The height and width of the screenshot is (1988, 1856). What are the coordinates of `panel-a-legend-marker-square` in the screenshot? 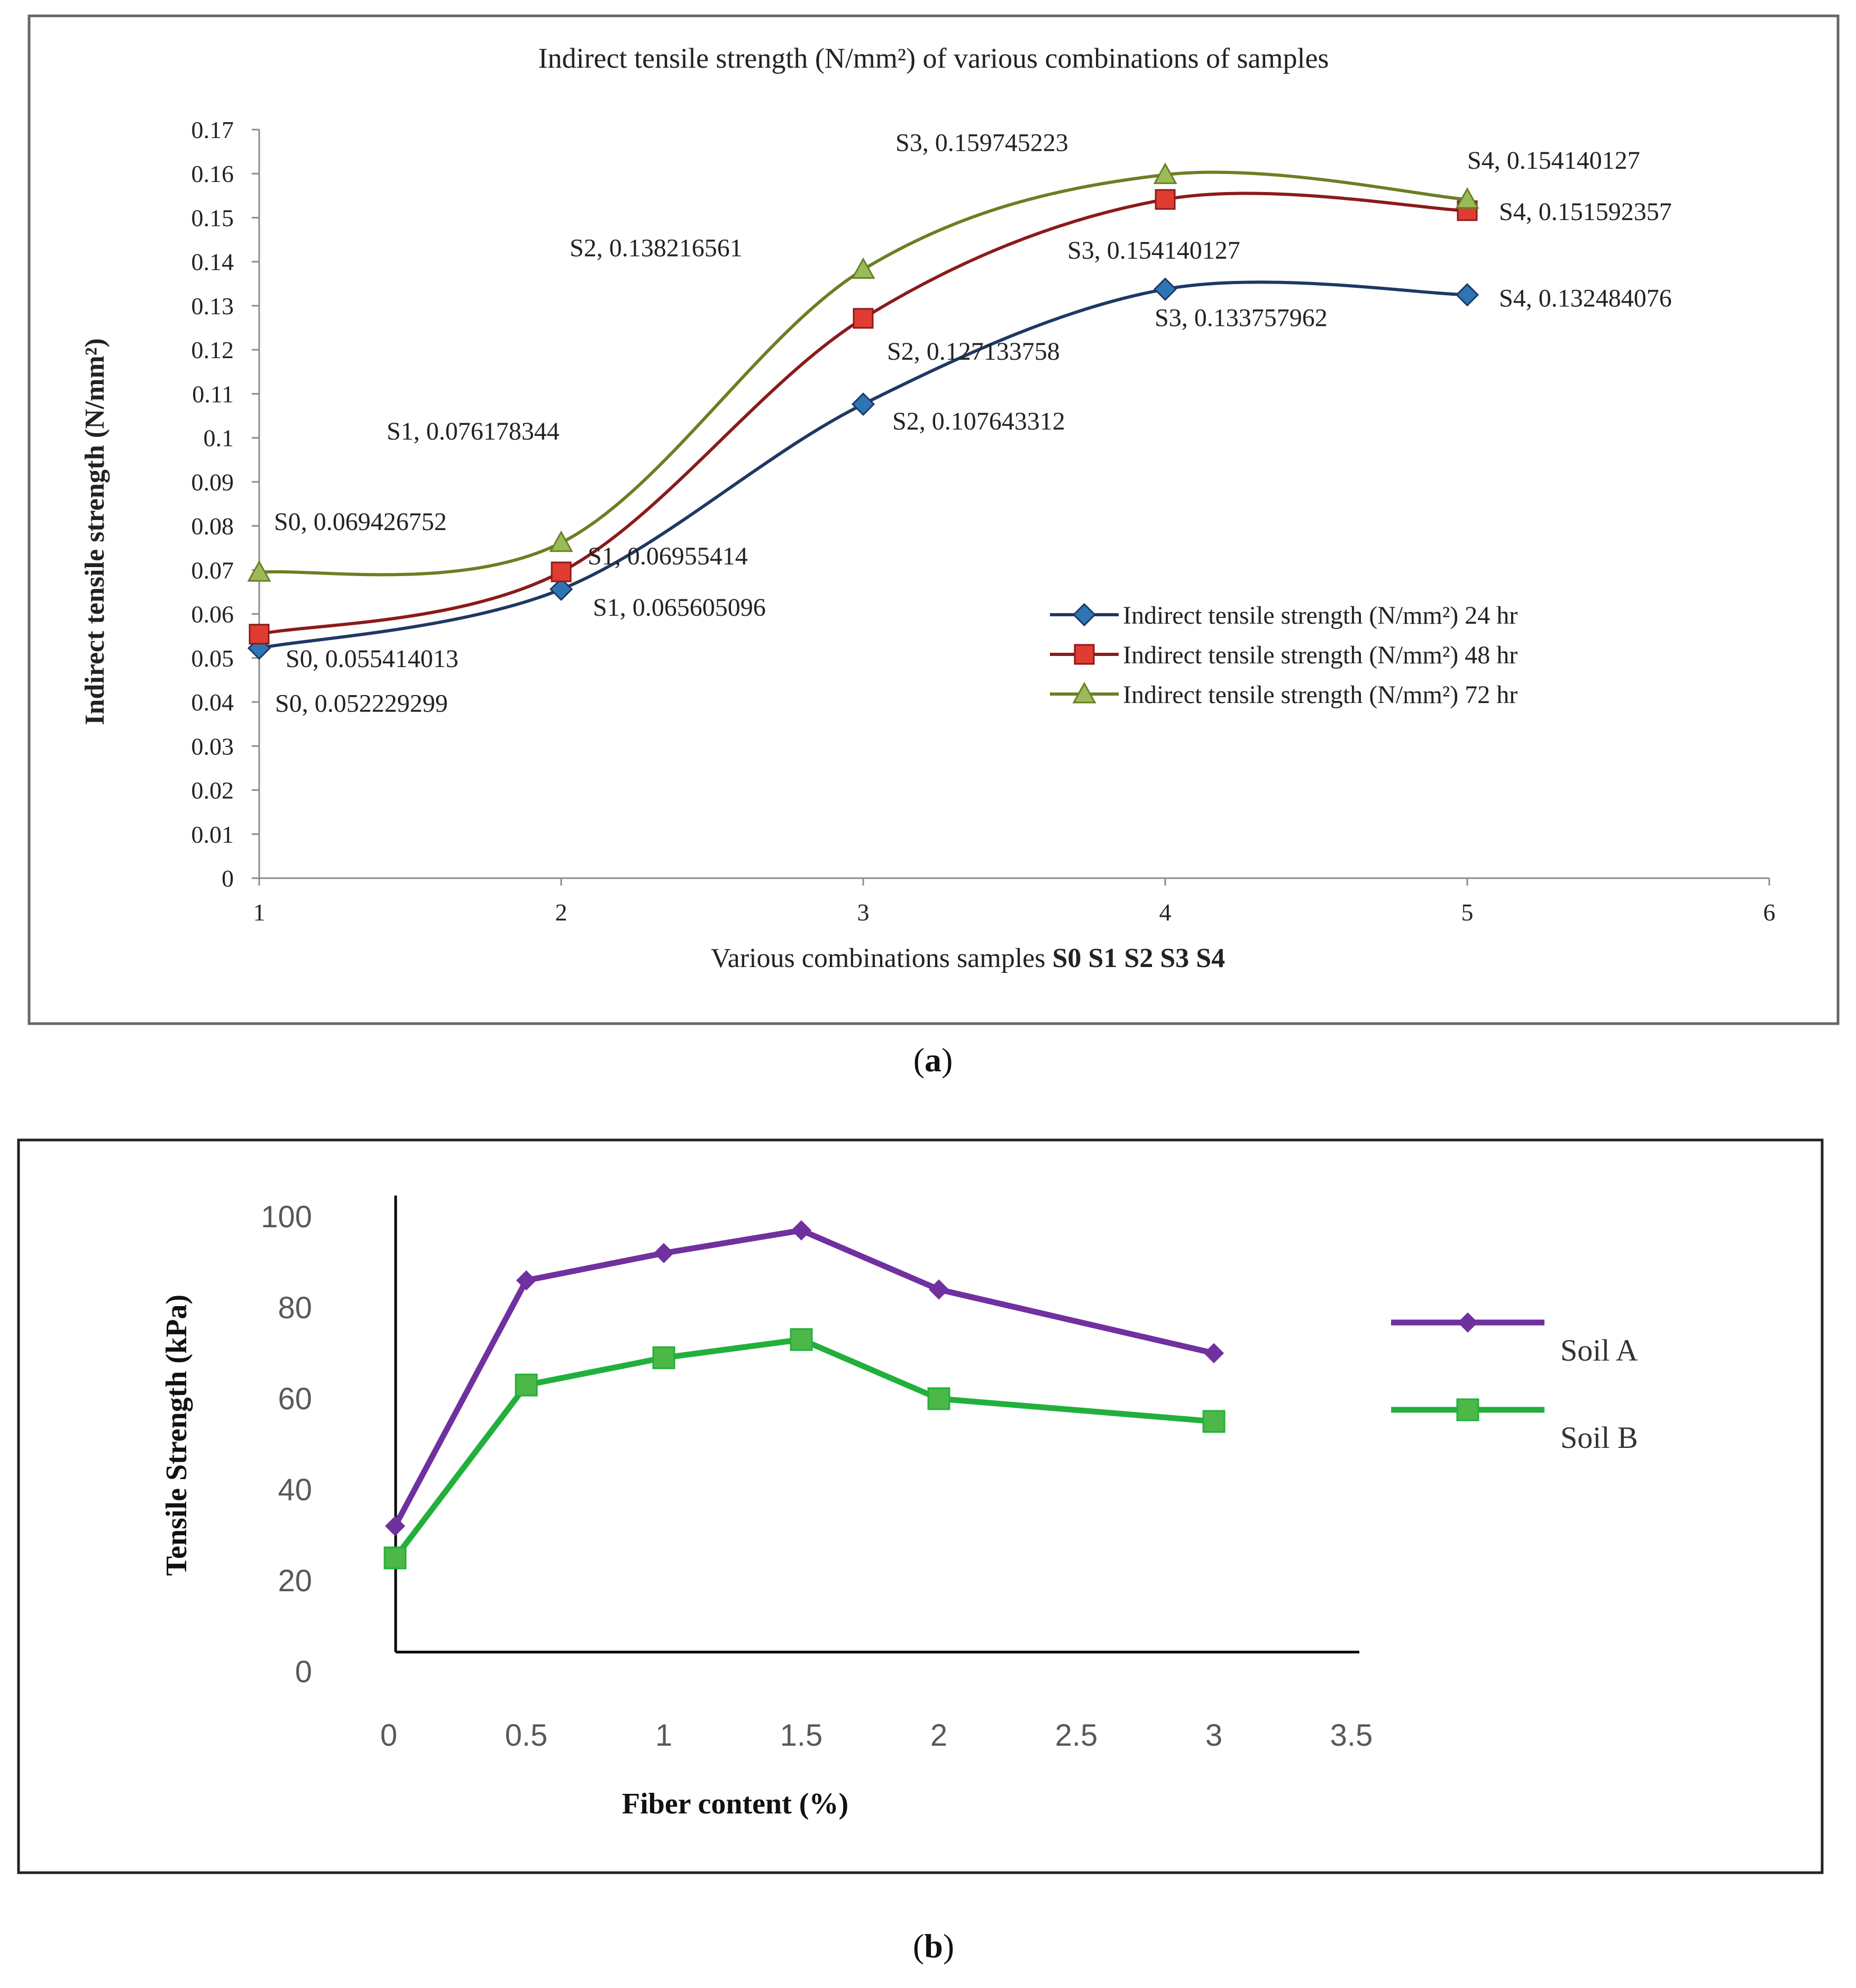 It's located at (1084, 654).